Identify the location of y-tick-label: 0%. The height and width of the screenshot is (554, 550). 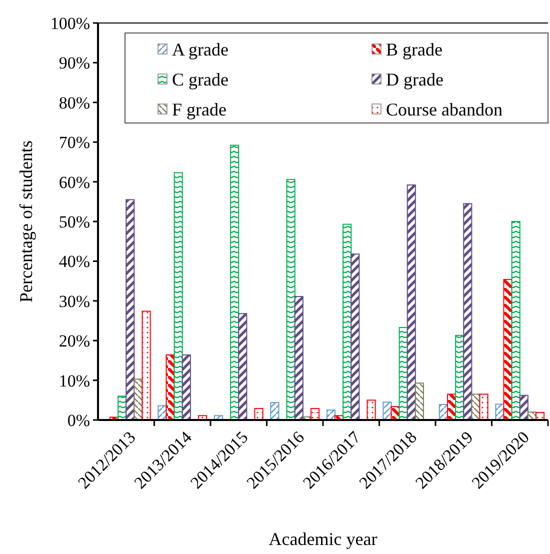
(78, 420).